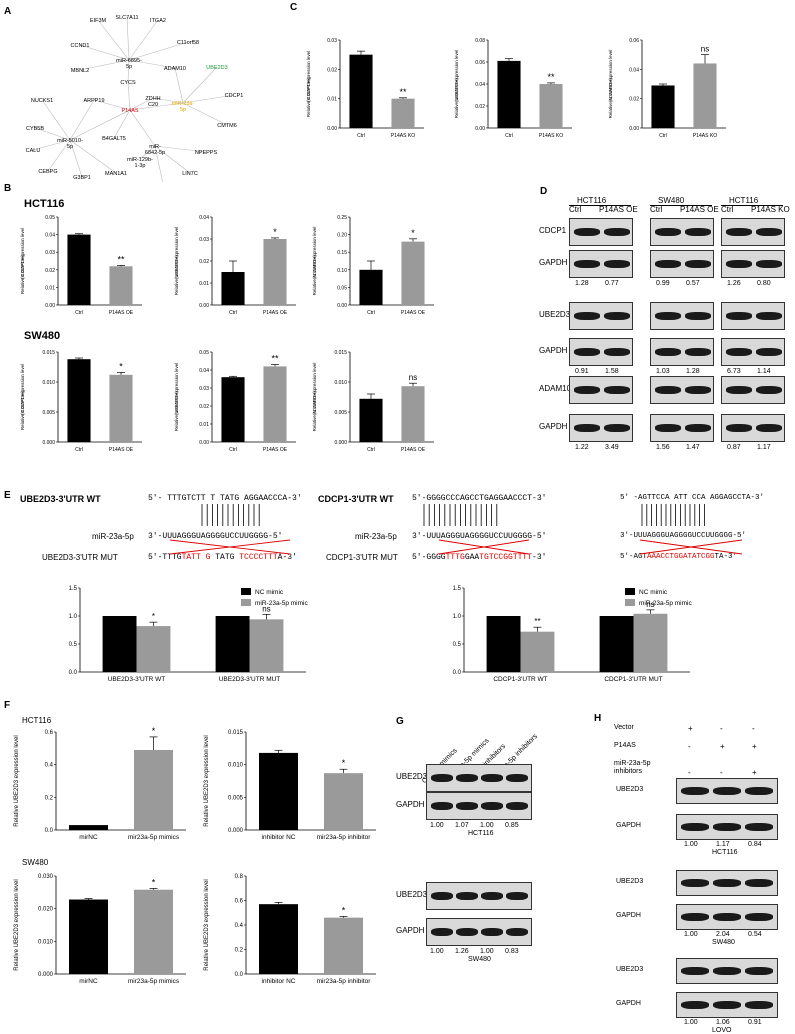 This screenshot has width=795, height=1034. Describe the element at coordinates (342, 236) in the screenshot. I see `y-tick-label: 0.20` at that location.